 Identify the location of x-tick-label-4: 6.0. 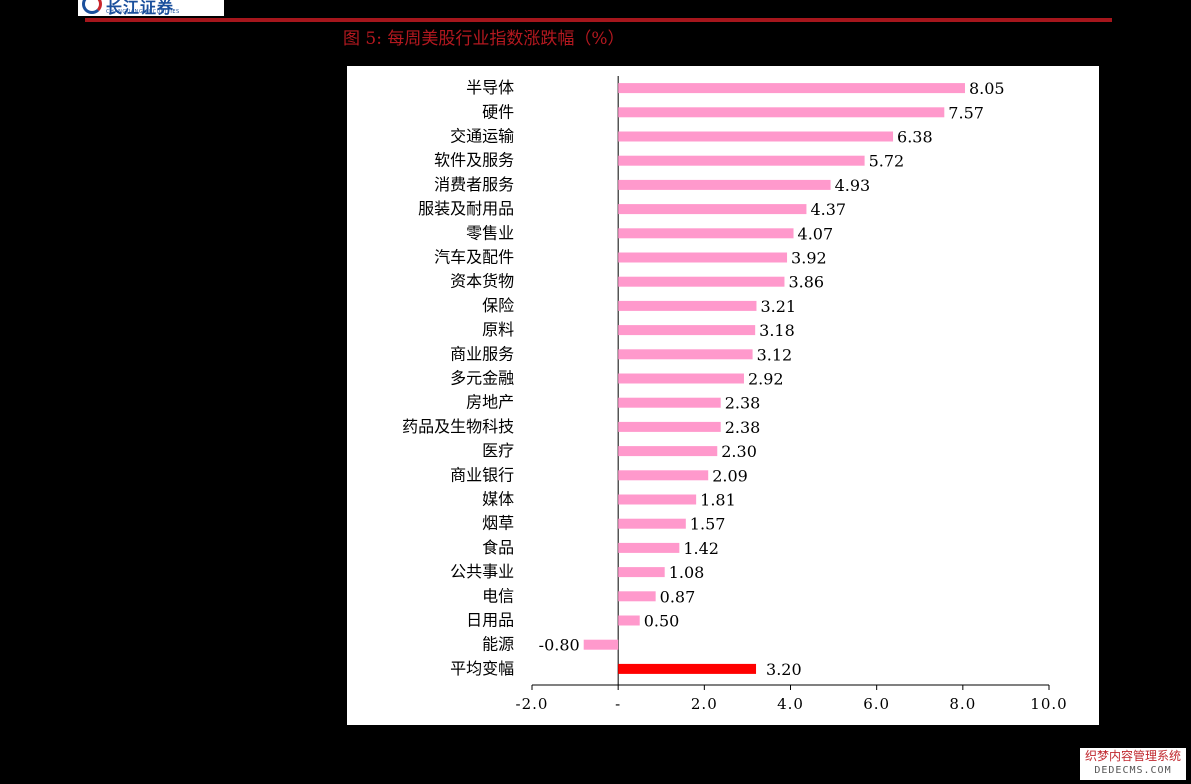
(876, 704).